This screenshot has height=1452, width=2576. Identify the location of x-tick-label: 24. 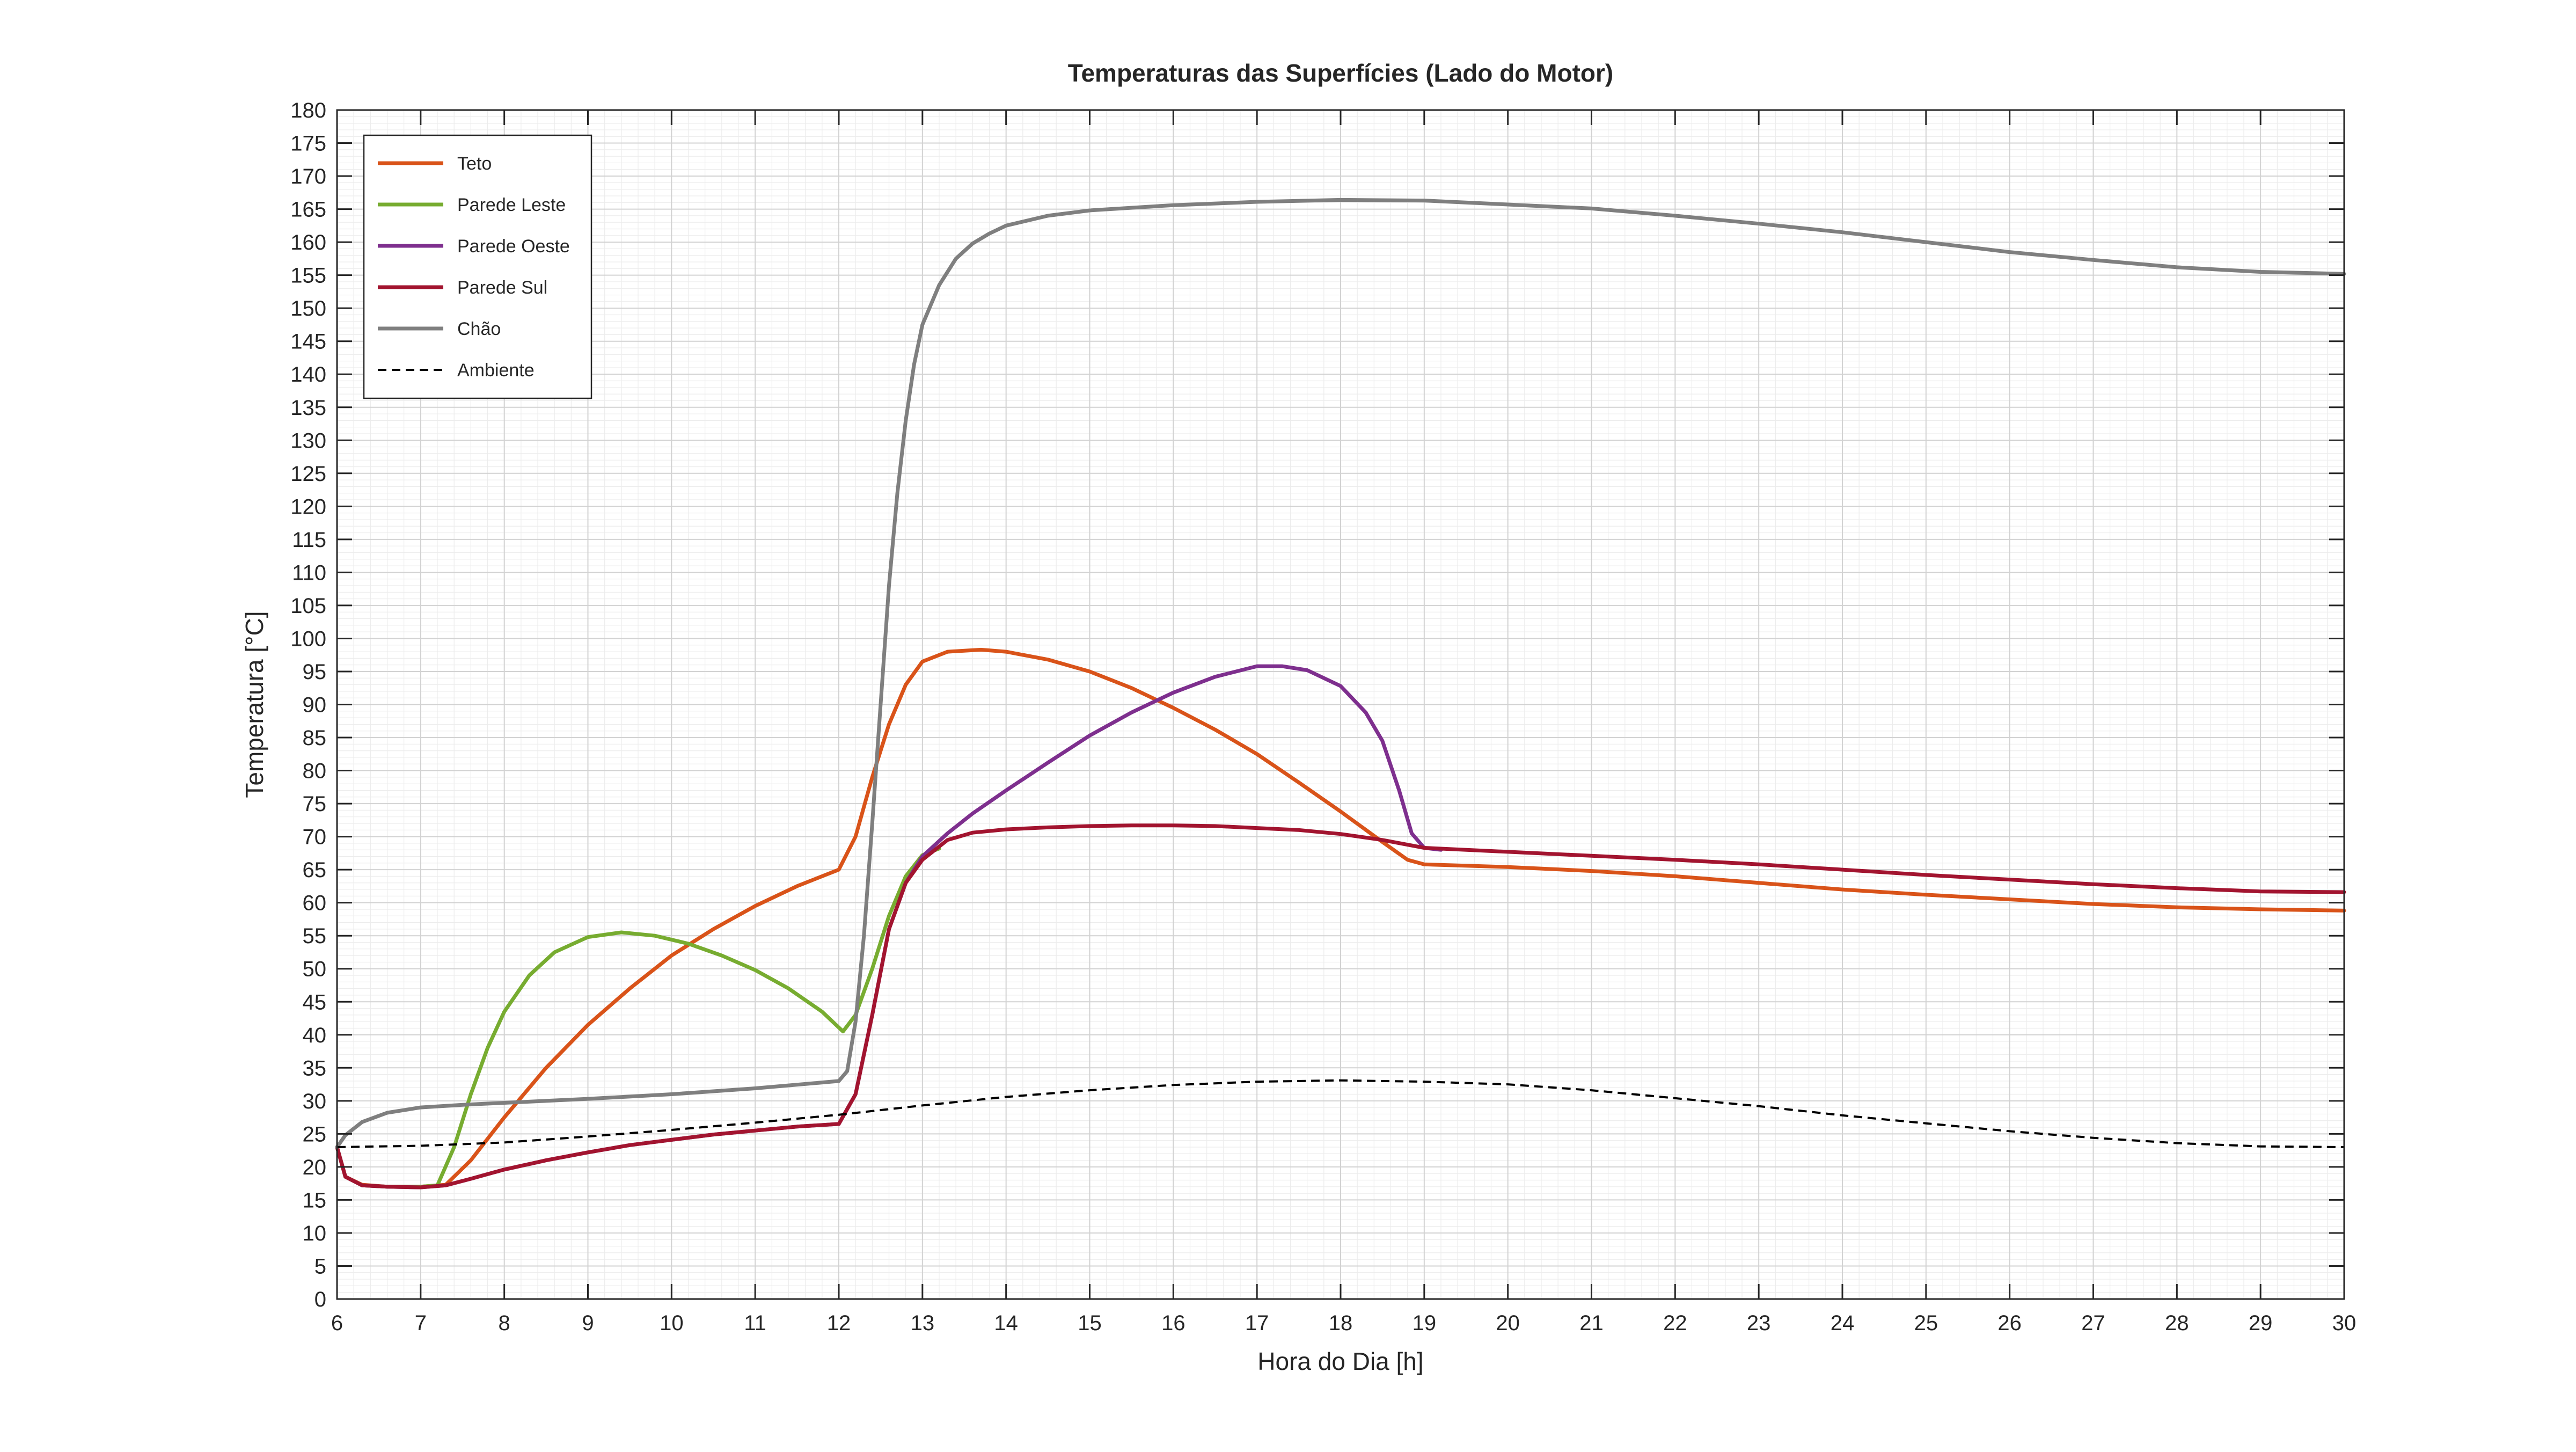
(1843, 1323).